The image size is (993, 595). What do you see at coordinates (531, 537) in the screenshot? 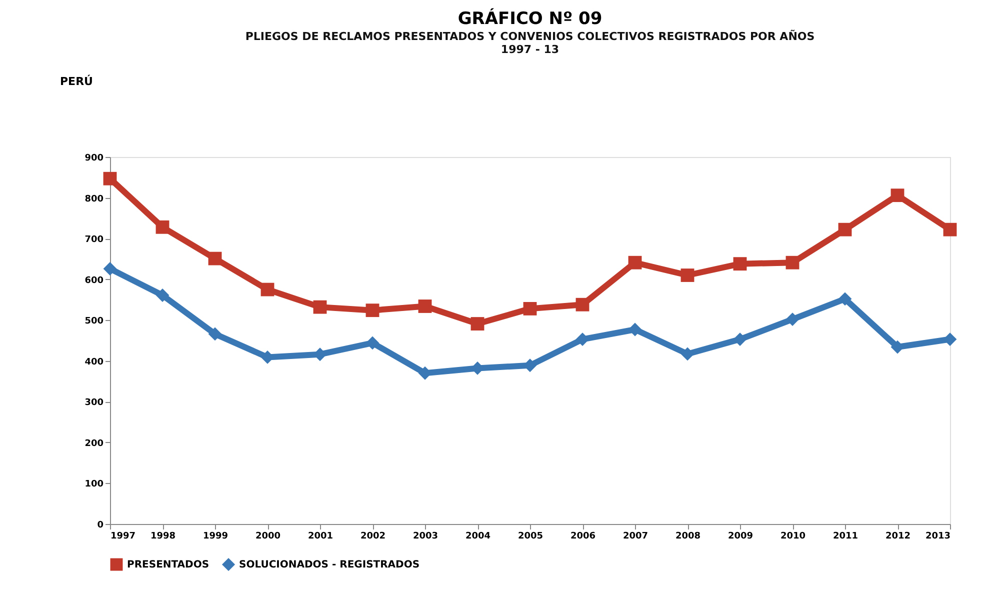
I see `x-tick-label: 2005` at bounding box center [531, 537].